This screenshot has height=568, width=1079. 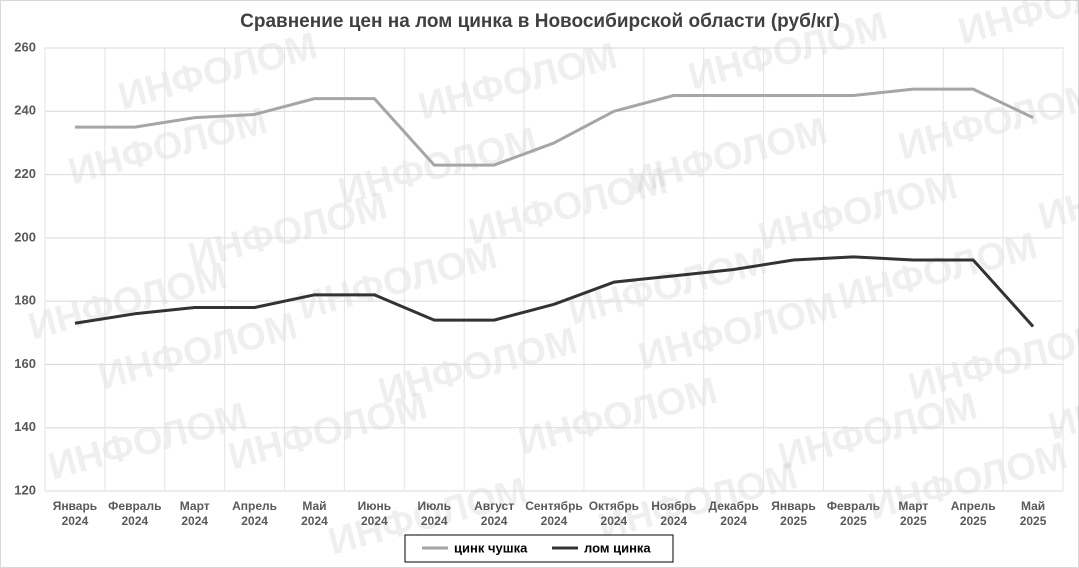 What do you see at coordinates (491, 547) in the screenshot?
I see `legend-label: цинк чушка` at bounding box center [491, 547].